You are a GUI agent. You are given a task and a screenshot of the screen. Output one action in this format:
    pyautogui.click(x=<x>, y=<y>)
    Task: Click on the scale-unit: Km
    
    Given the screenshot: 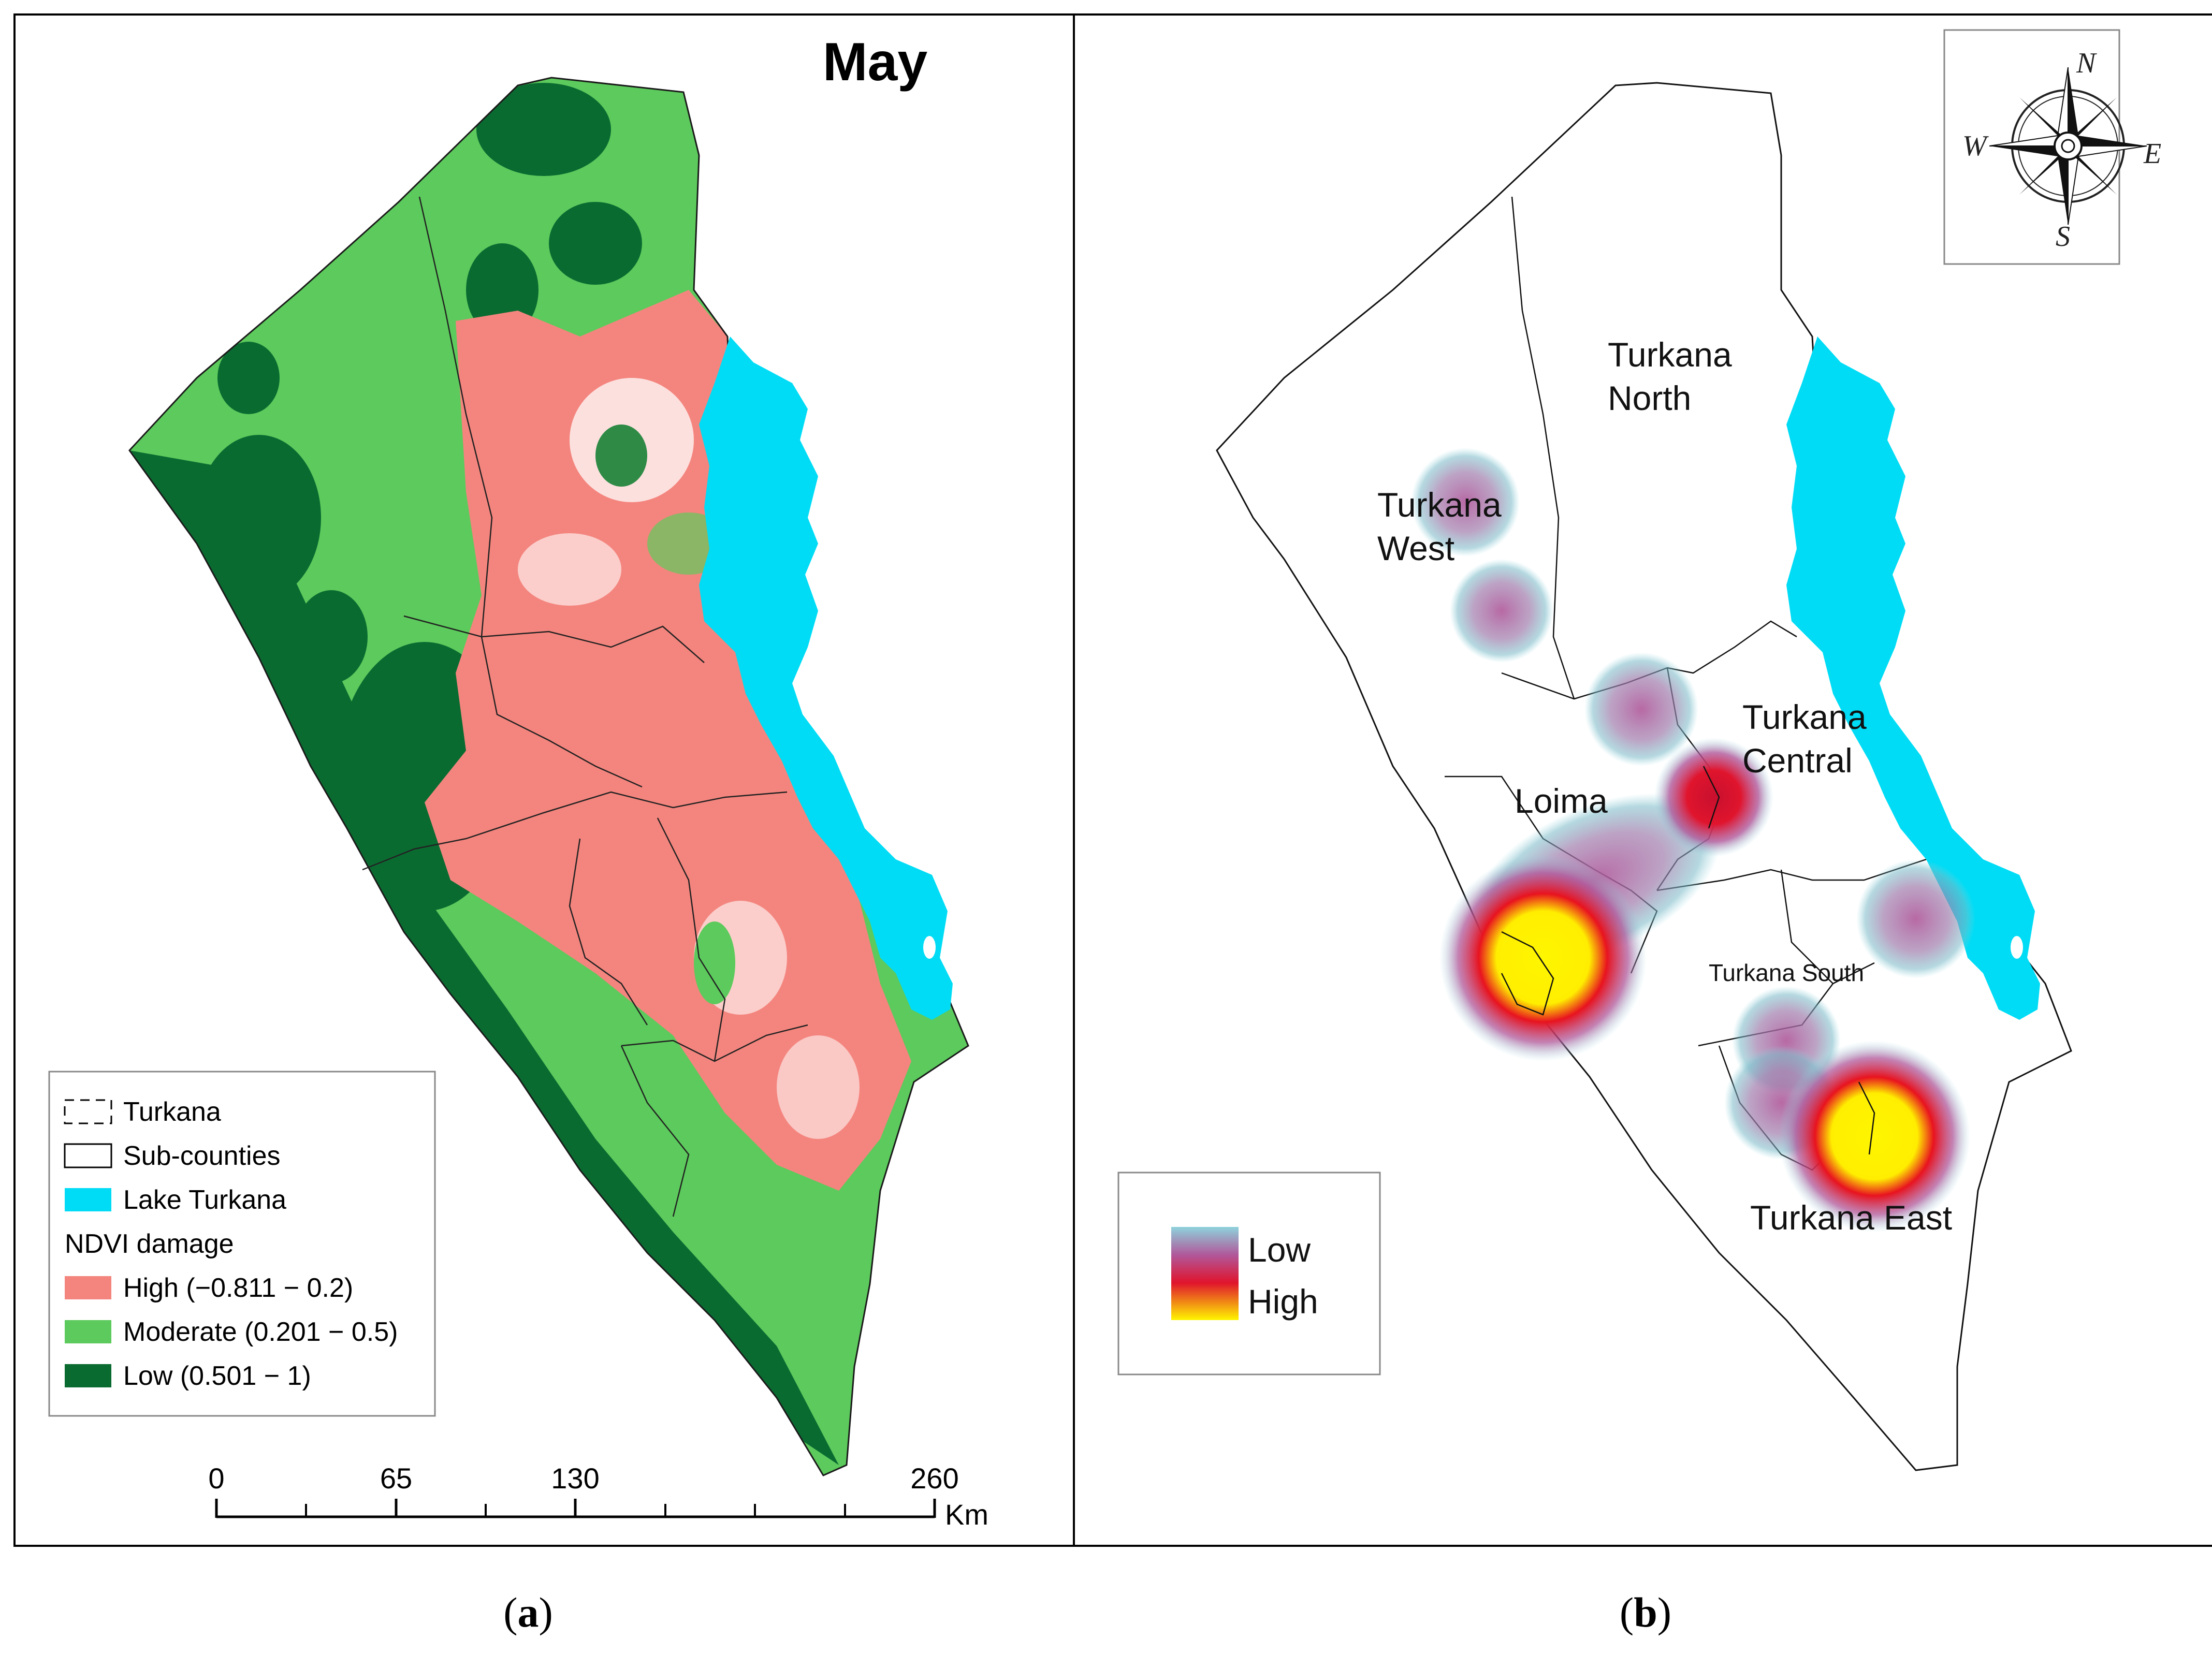 What is the action you would take?
    pyautogui.click(x=966, y=1514)
    